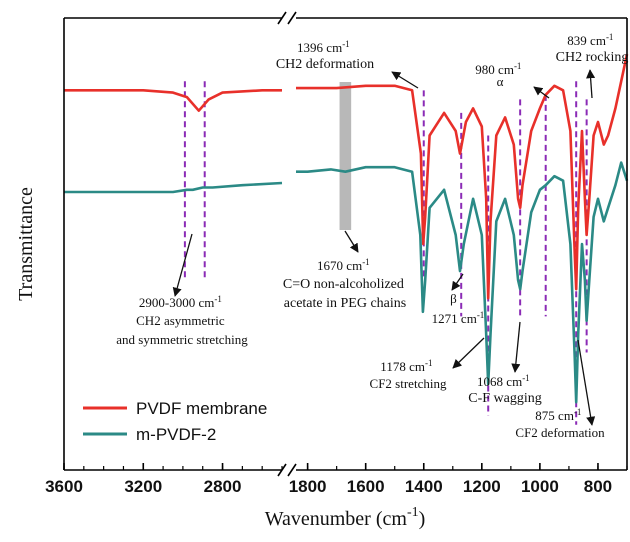 The width and height of the screenshot is (630, 542). I want to click on x-tick-label-1200: 1200, so click(482, 486).